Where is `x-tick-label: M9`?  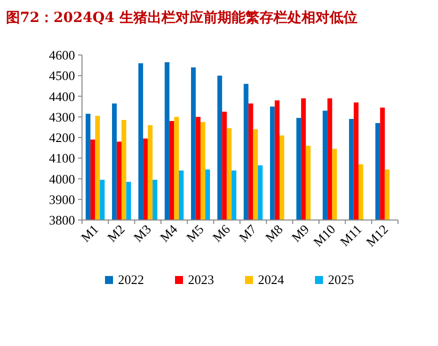
x-tick-label: M9 is located at coordinates (300, 233).